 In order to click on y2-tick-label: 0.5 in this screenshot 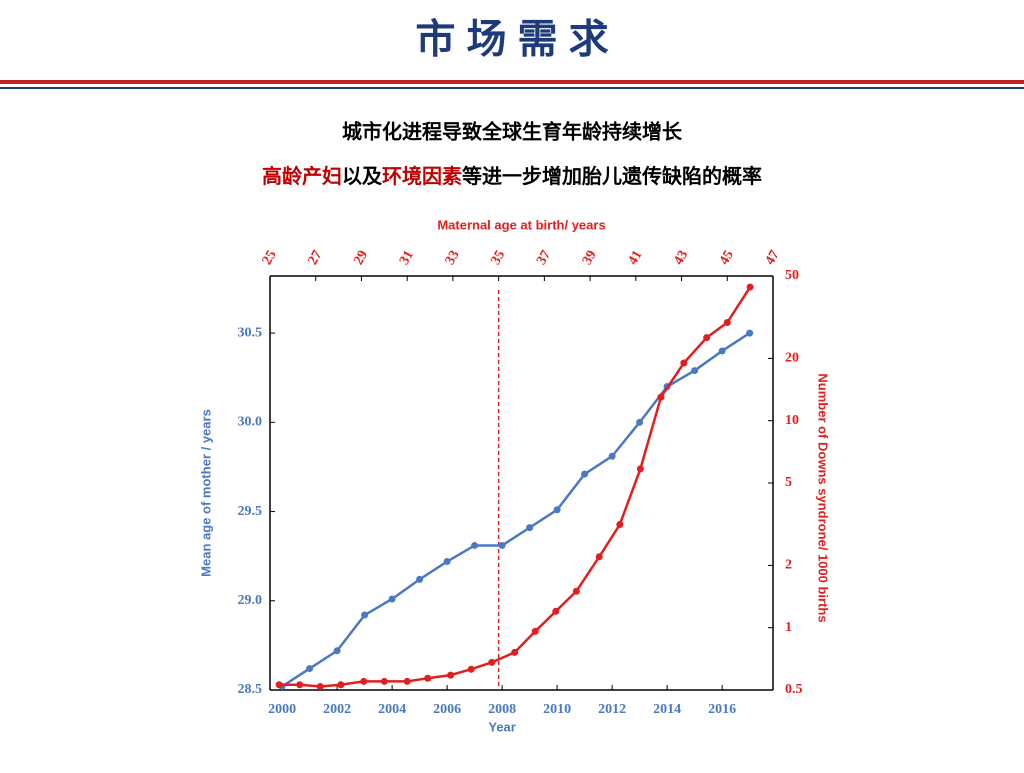, I will do `click(794, 689)`.